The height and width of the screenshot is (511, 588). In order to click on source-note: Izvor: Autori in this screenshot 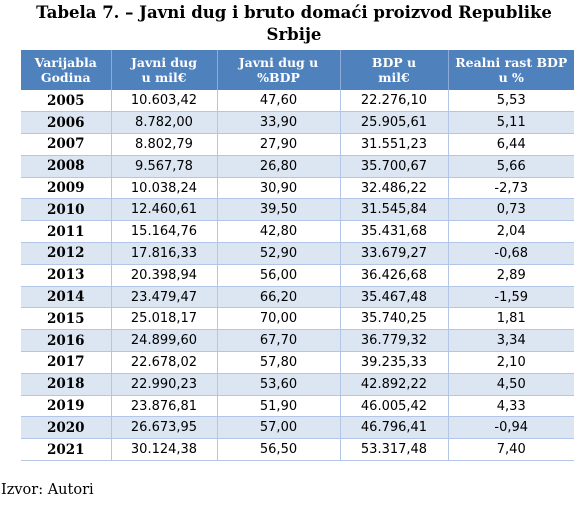, I will do `click(47, 490)`.